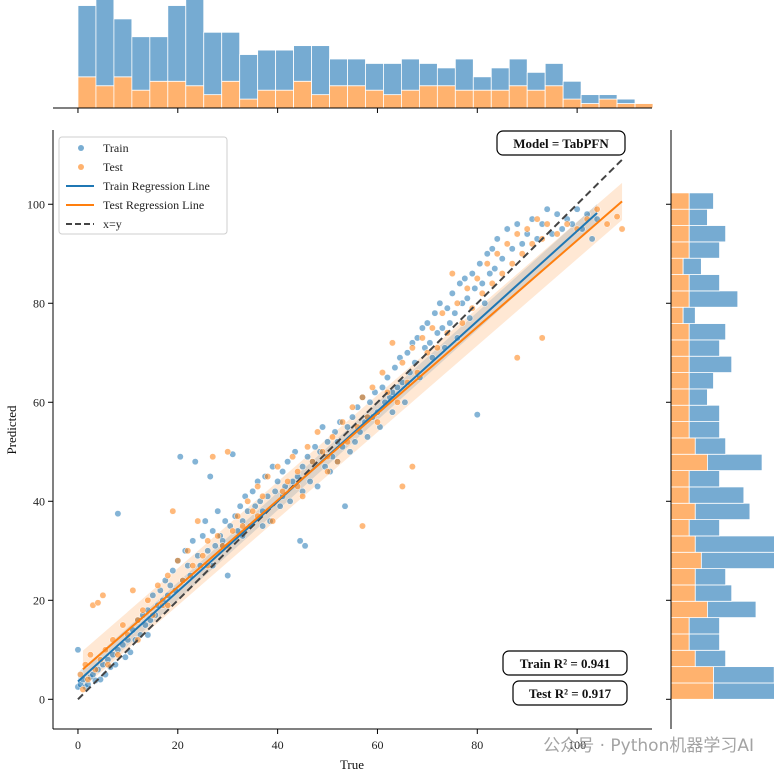 This screenshot has width=774, height=774. What do you see at coordinates (561, 143) in the screenshot?
I see `model-box` at bounding box center [561, 143].